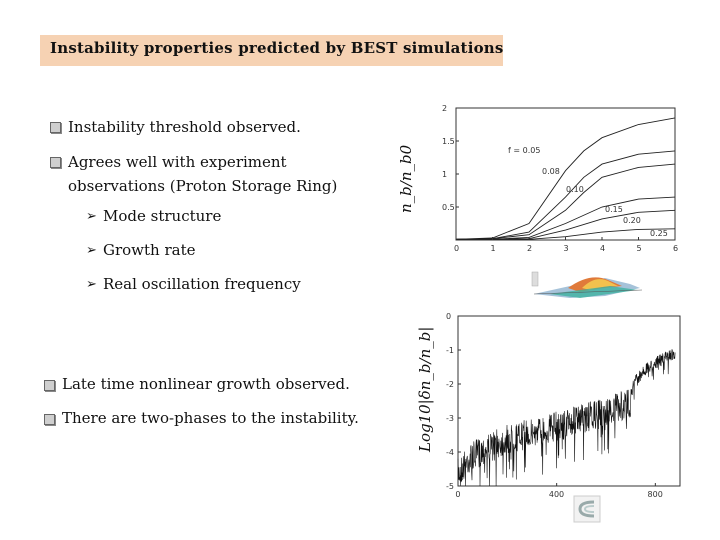 The width and height of the screenshot is (720, 540). Describe the element at coordinates (162, 216) in the screenshot. I see `sub-bullet-mode: Mode structure` at that location.